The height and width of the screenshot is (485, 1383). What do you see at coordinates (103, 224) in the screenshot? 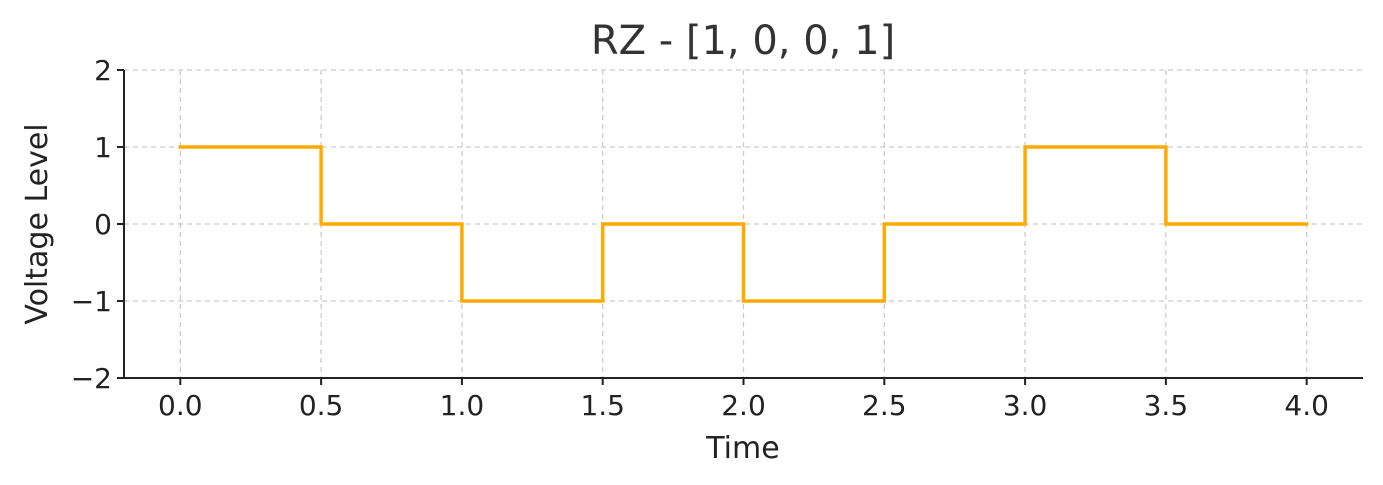
I see `y-tick-label: 0` at bounding box center [103, 224].